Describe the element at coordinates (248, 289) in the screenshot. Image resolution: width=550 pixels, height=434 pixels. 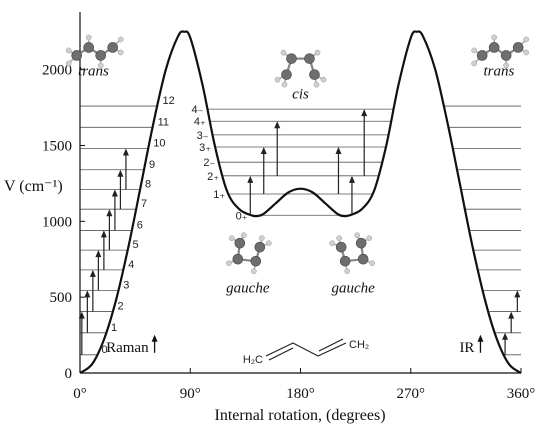
I see `conformer-label-gauche-3: gauche` at that location.